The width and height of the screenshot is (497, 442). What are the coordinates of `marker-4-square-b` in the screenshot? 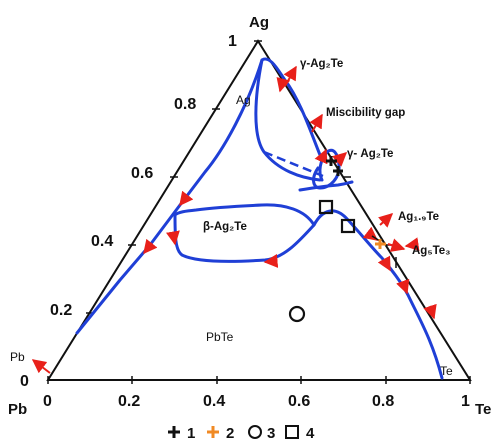 It's located at (348, 226).